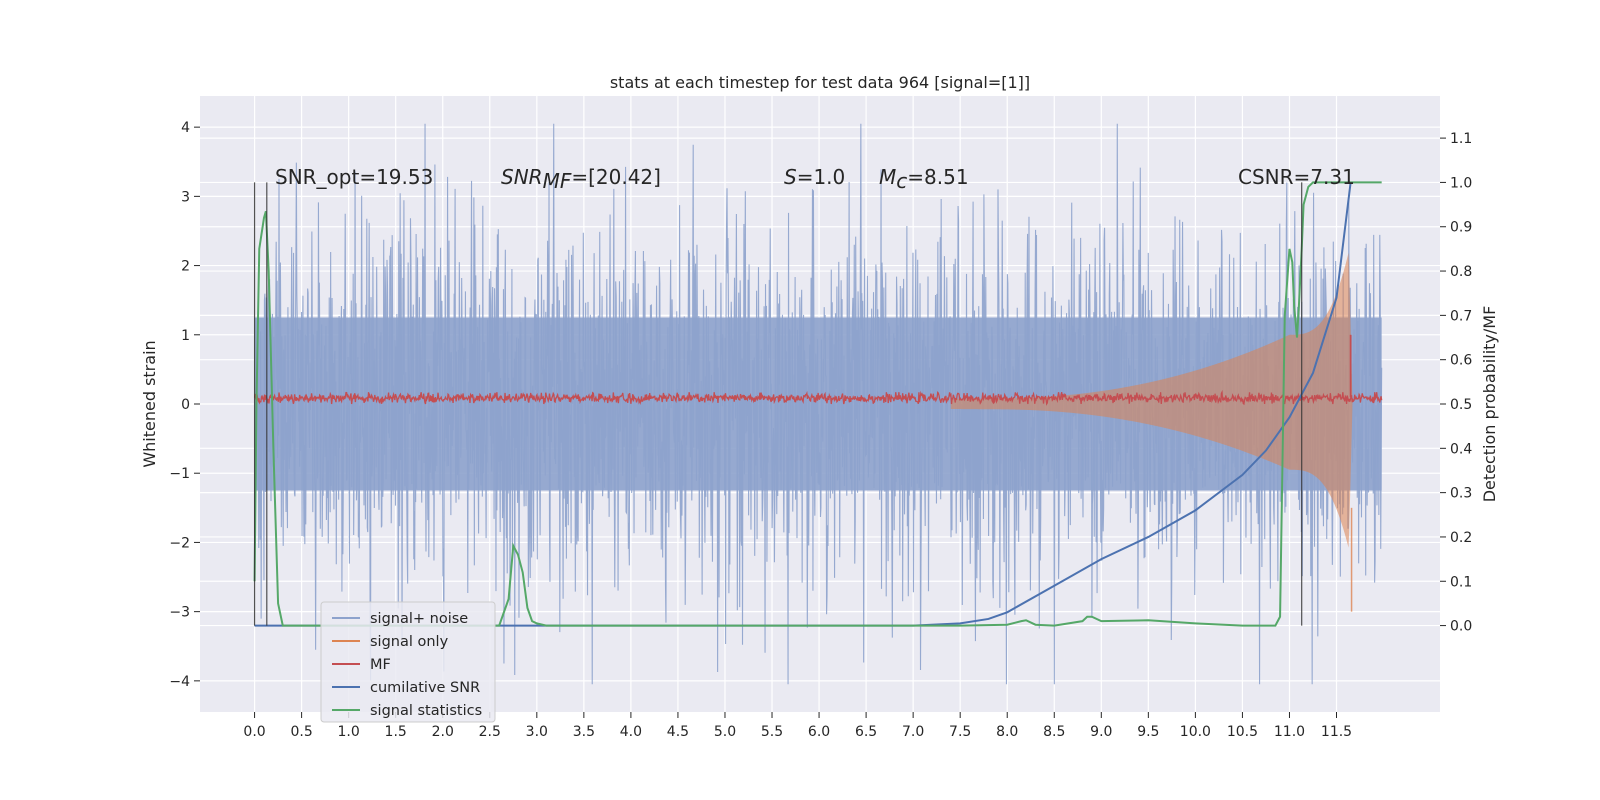 The height and width of the screenshot is (800, 1600). Describe the element at coordinates (1289, 732) in the screenshot. I see `x-tick-label: 11.0` at that location.